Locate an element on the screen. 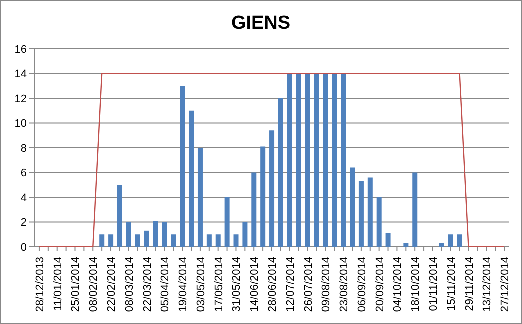  x-tick-label: 28/12/2013 is located at coordinates (40, 284).